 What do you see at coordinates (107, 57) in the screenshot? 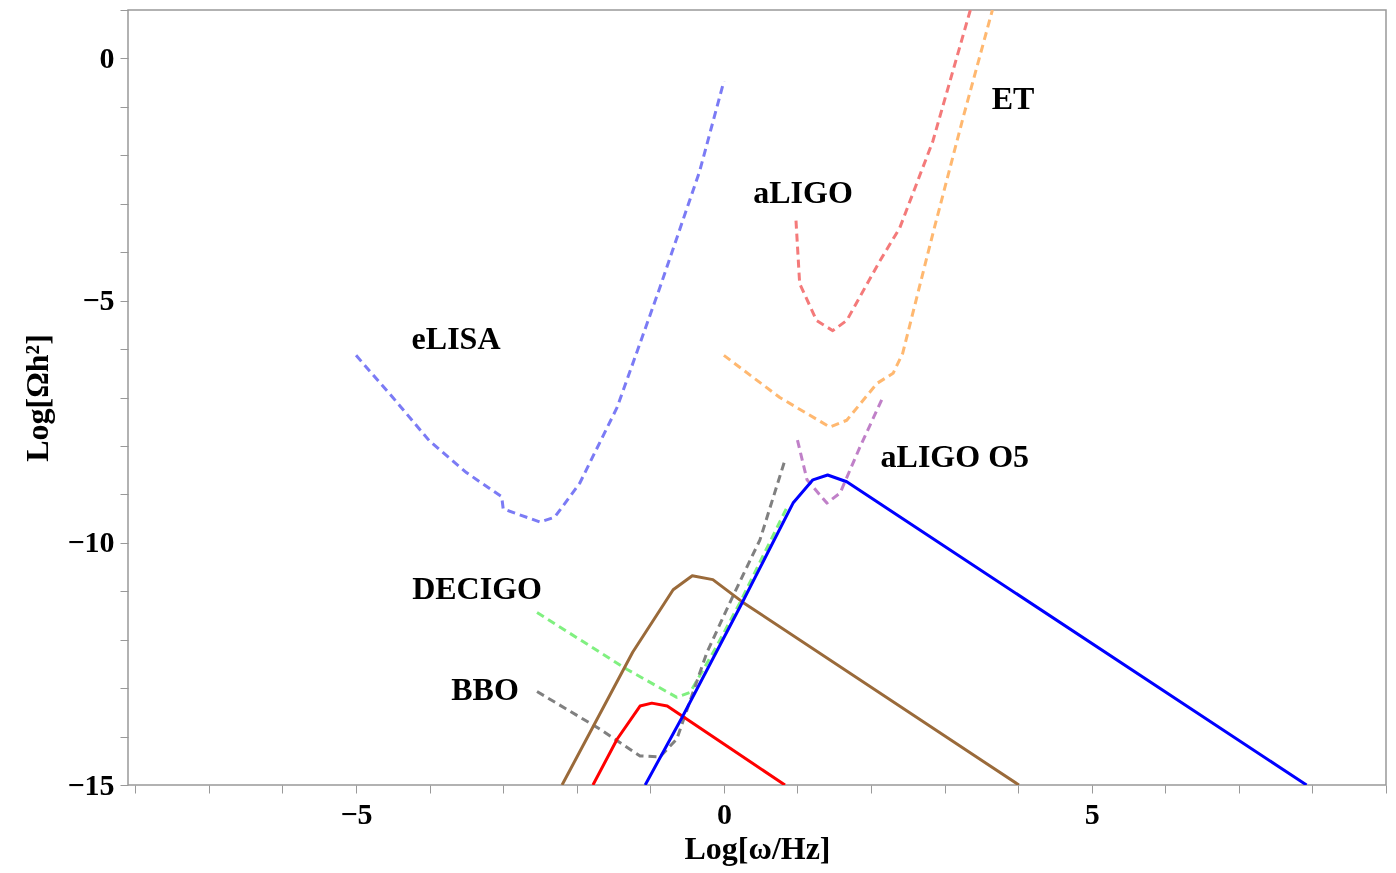
I see `y-tick-label: 0` at bounding box center [107, 57].